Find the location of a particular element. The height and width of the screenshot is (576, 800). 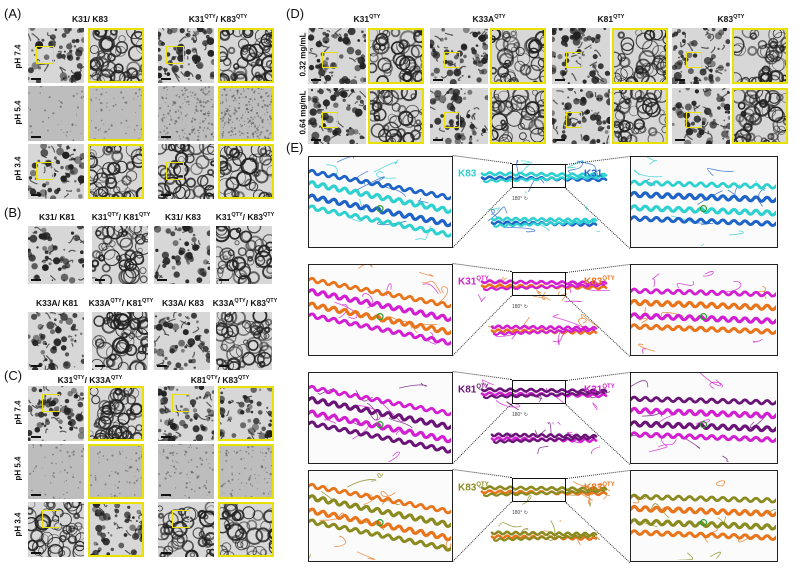

panel-e-left-protein-label-1: K83 is located at coordinates (467, 174).